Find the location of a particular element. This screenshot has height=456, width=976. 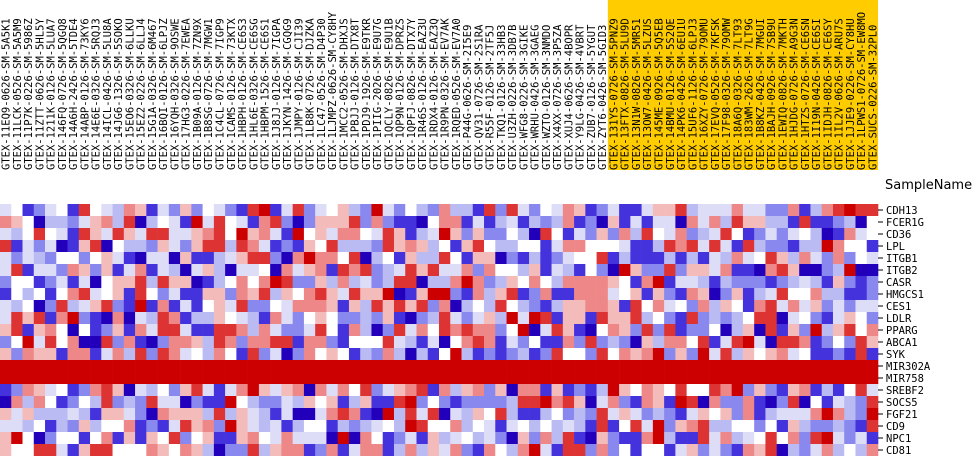

gene-label: CDH13 is located at coordinates (902, 211).